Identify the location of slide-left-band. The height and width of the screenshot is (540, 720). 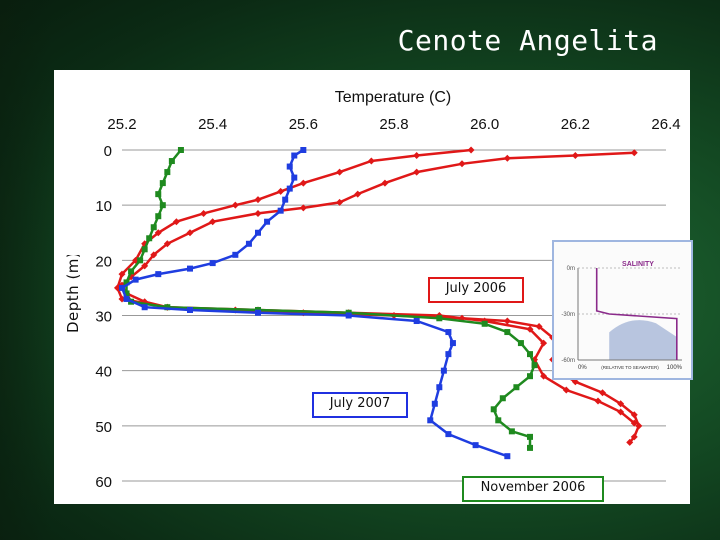
(26, 270).